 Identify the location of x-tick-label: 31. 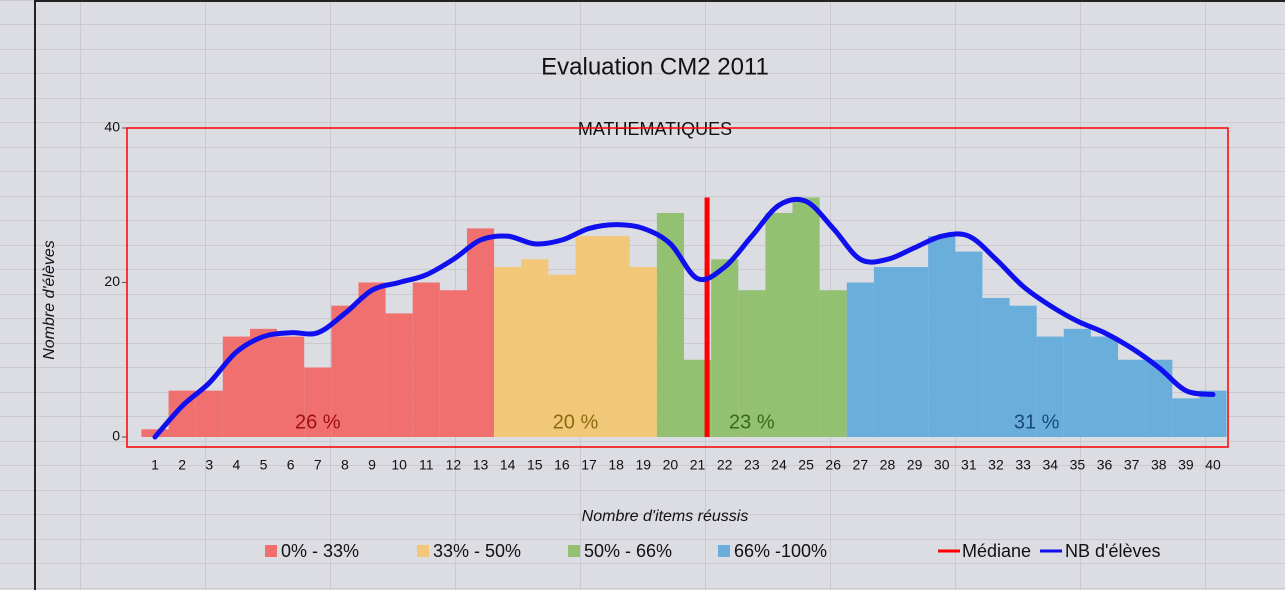
(969, 465).